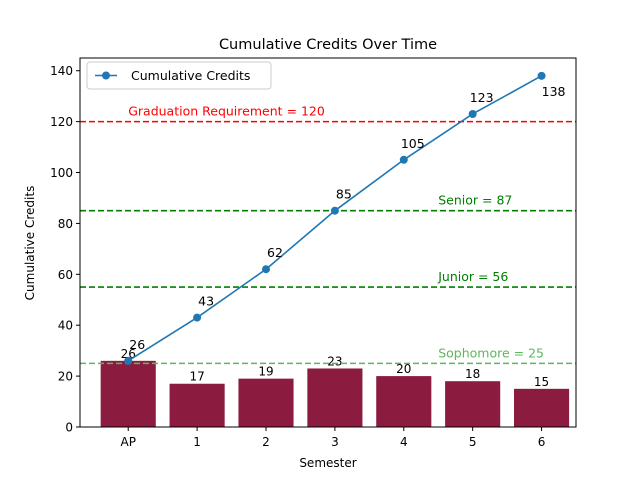  What do you see at coordinates (541, 382) in the screenshot?
I see `bar-value-label: 15` at bounding box center [541, 382].